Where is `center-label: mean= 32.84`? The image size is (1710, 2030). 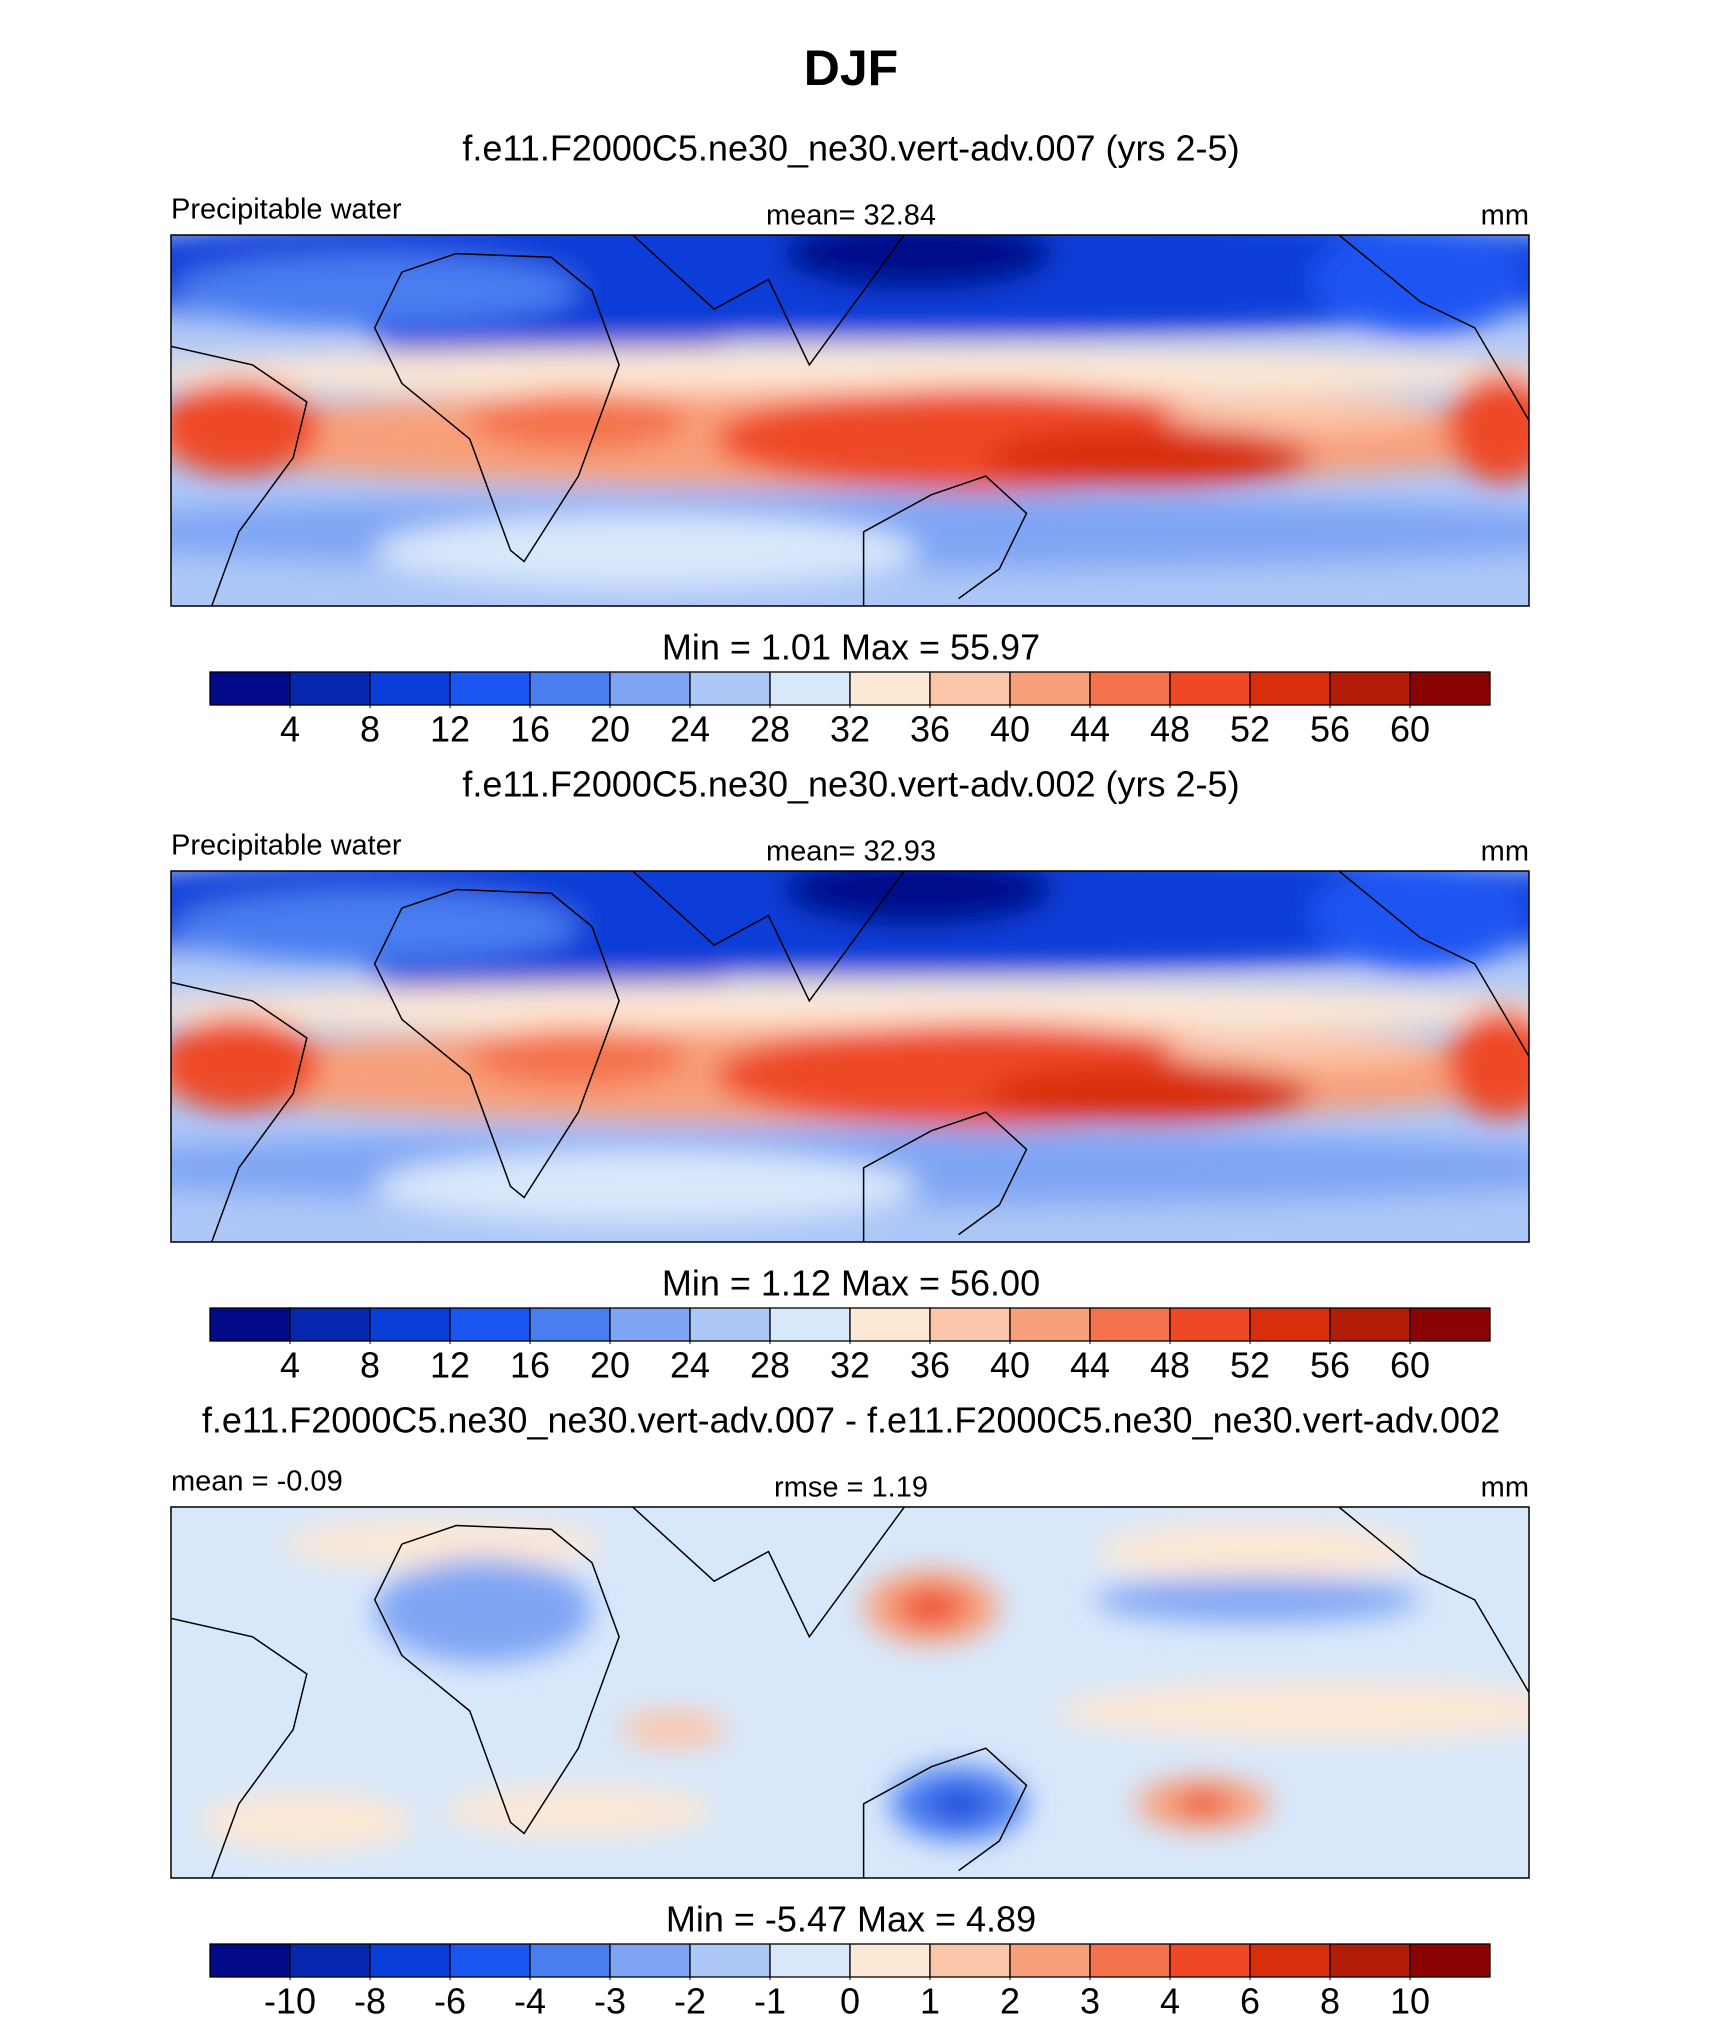 center-label: mean= 32.84 is located at coordinates (851, 216).